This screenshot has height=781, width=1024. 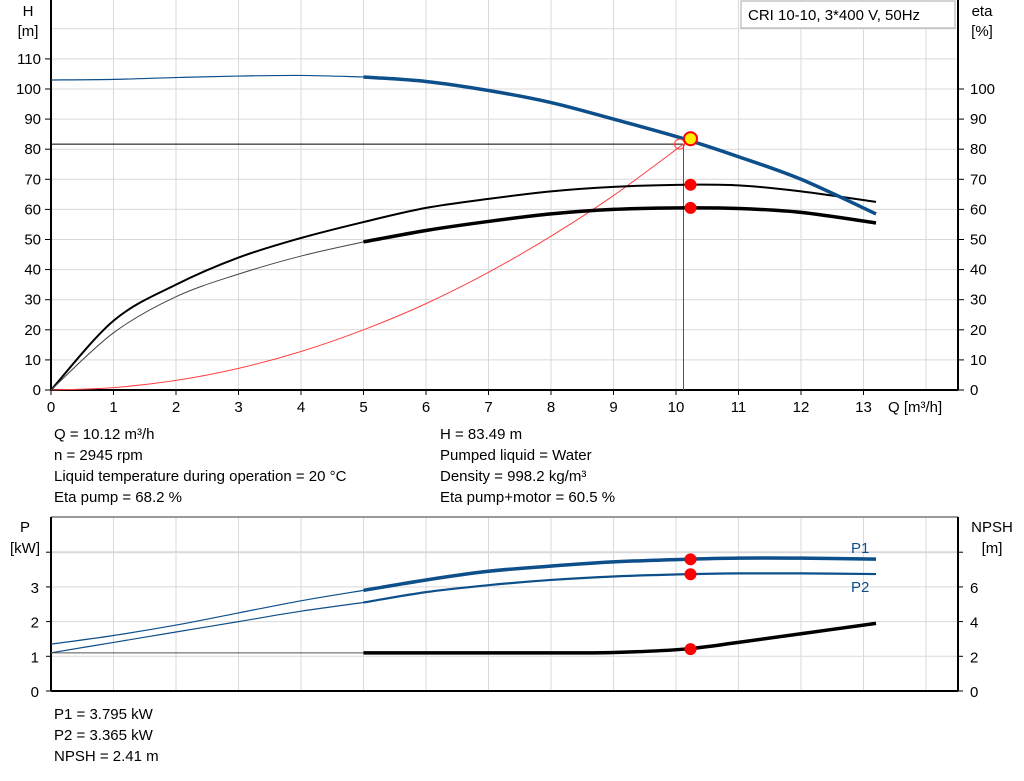 What do you see at coordinates (28, 11) in the screenshot?
I see `y-axis-label-left: H` at bounding box center [28, 11].